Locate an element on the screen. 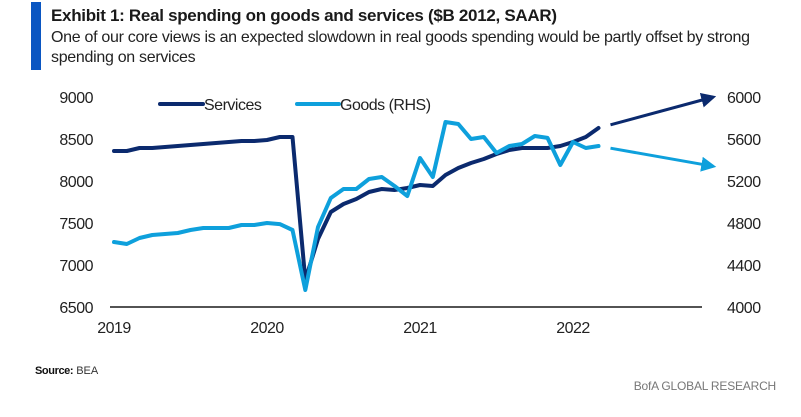 This screenshot has width=801, height=417. source-value: BEA is located at coordinates (87, 371).